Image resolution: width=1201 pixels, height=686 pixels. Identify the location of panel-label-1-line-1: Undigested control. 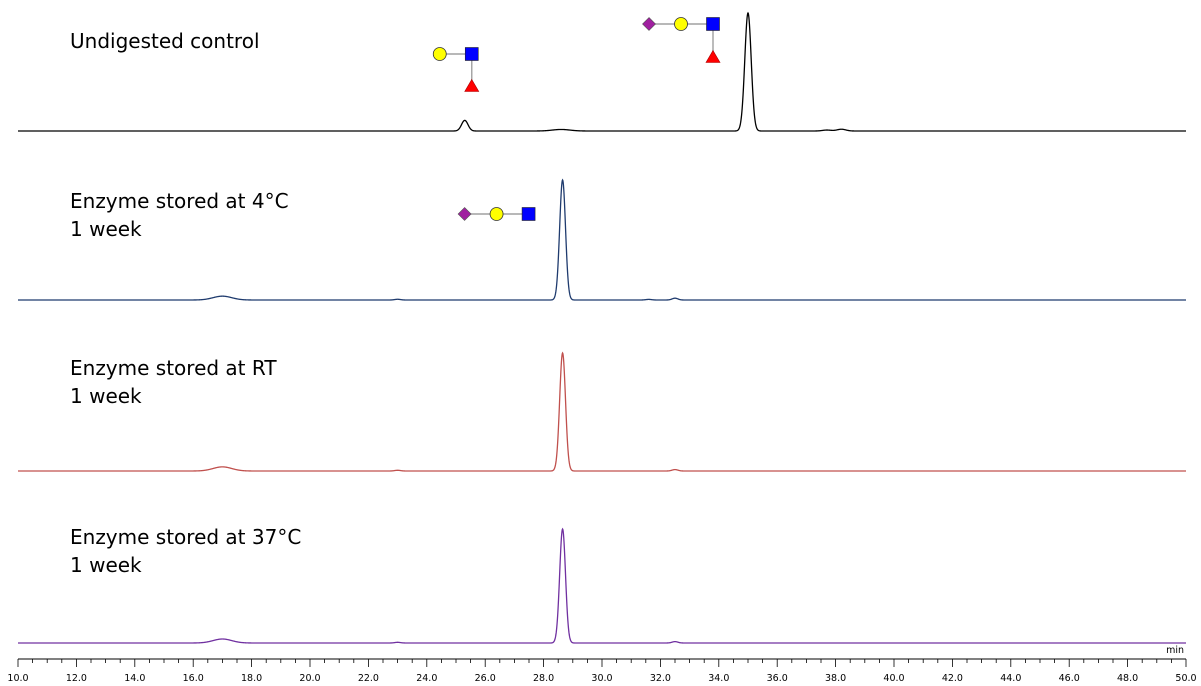
(165, 41).